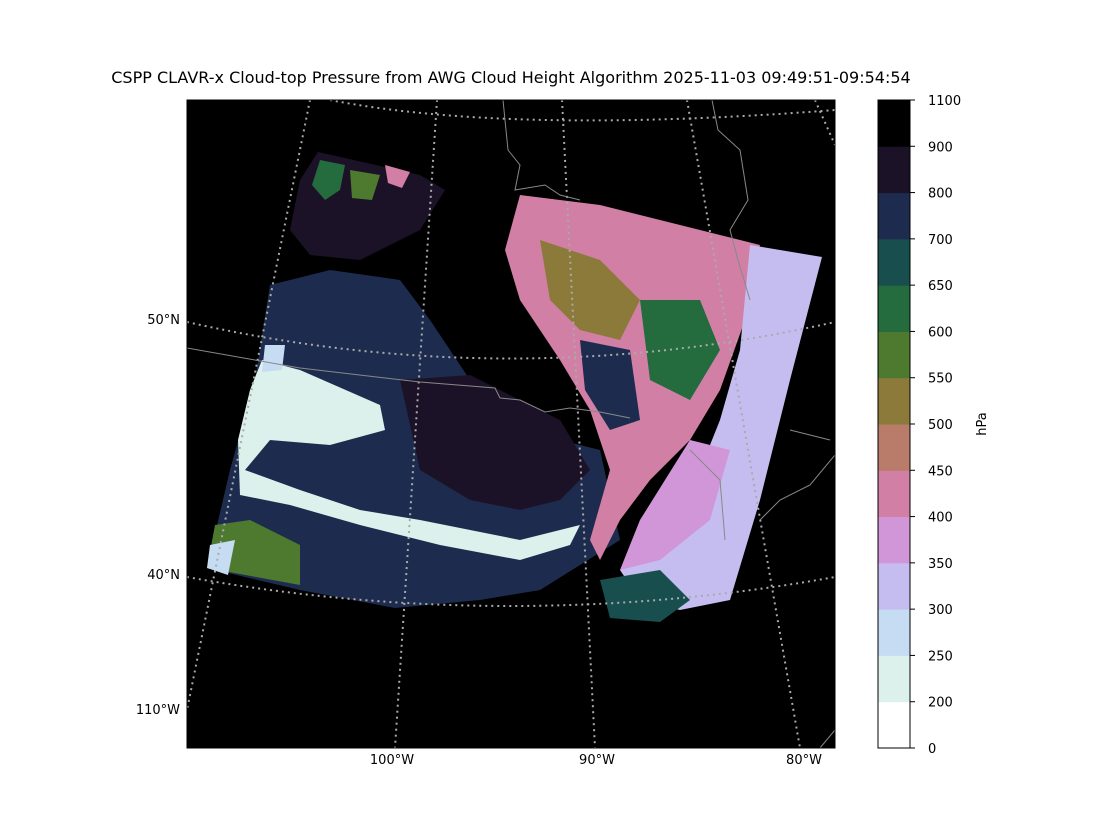 This screenshot has height=840, width=1120. I want to click on cloud-region-northwest-pink, so click(397, 176).